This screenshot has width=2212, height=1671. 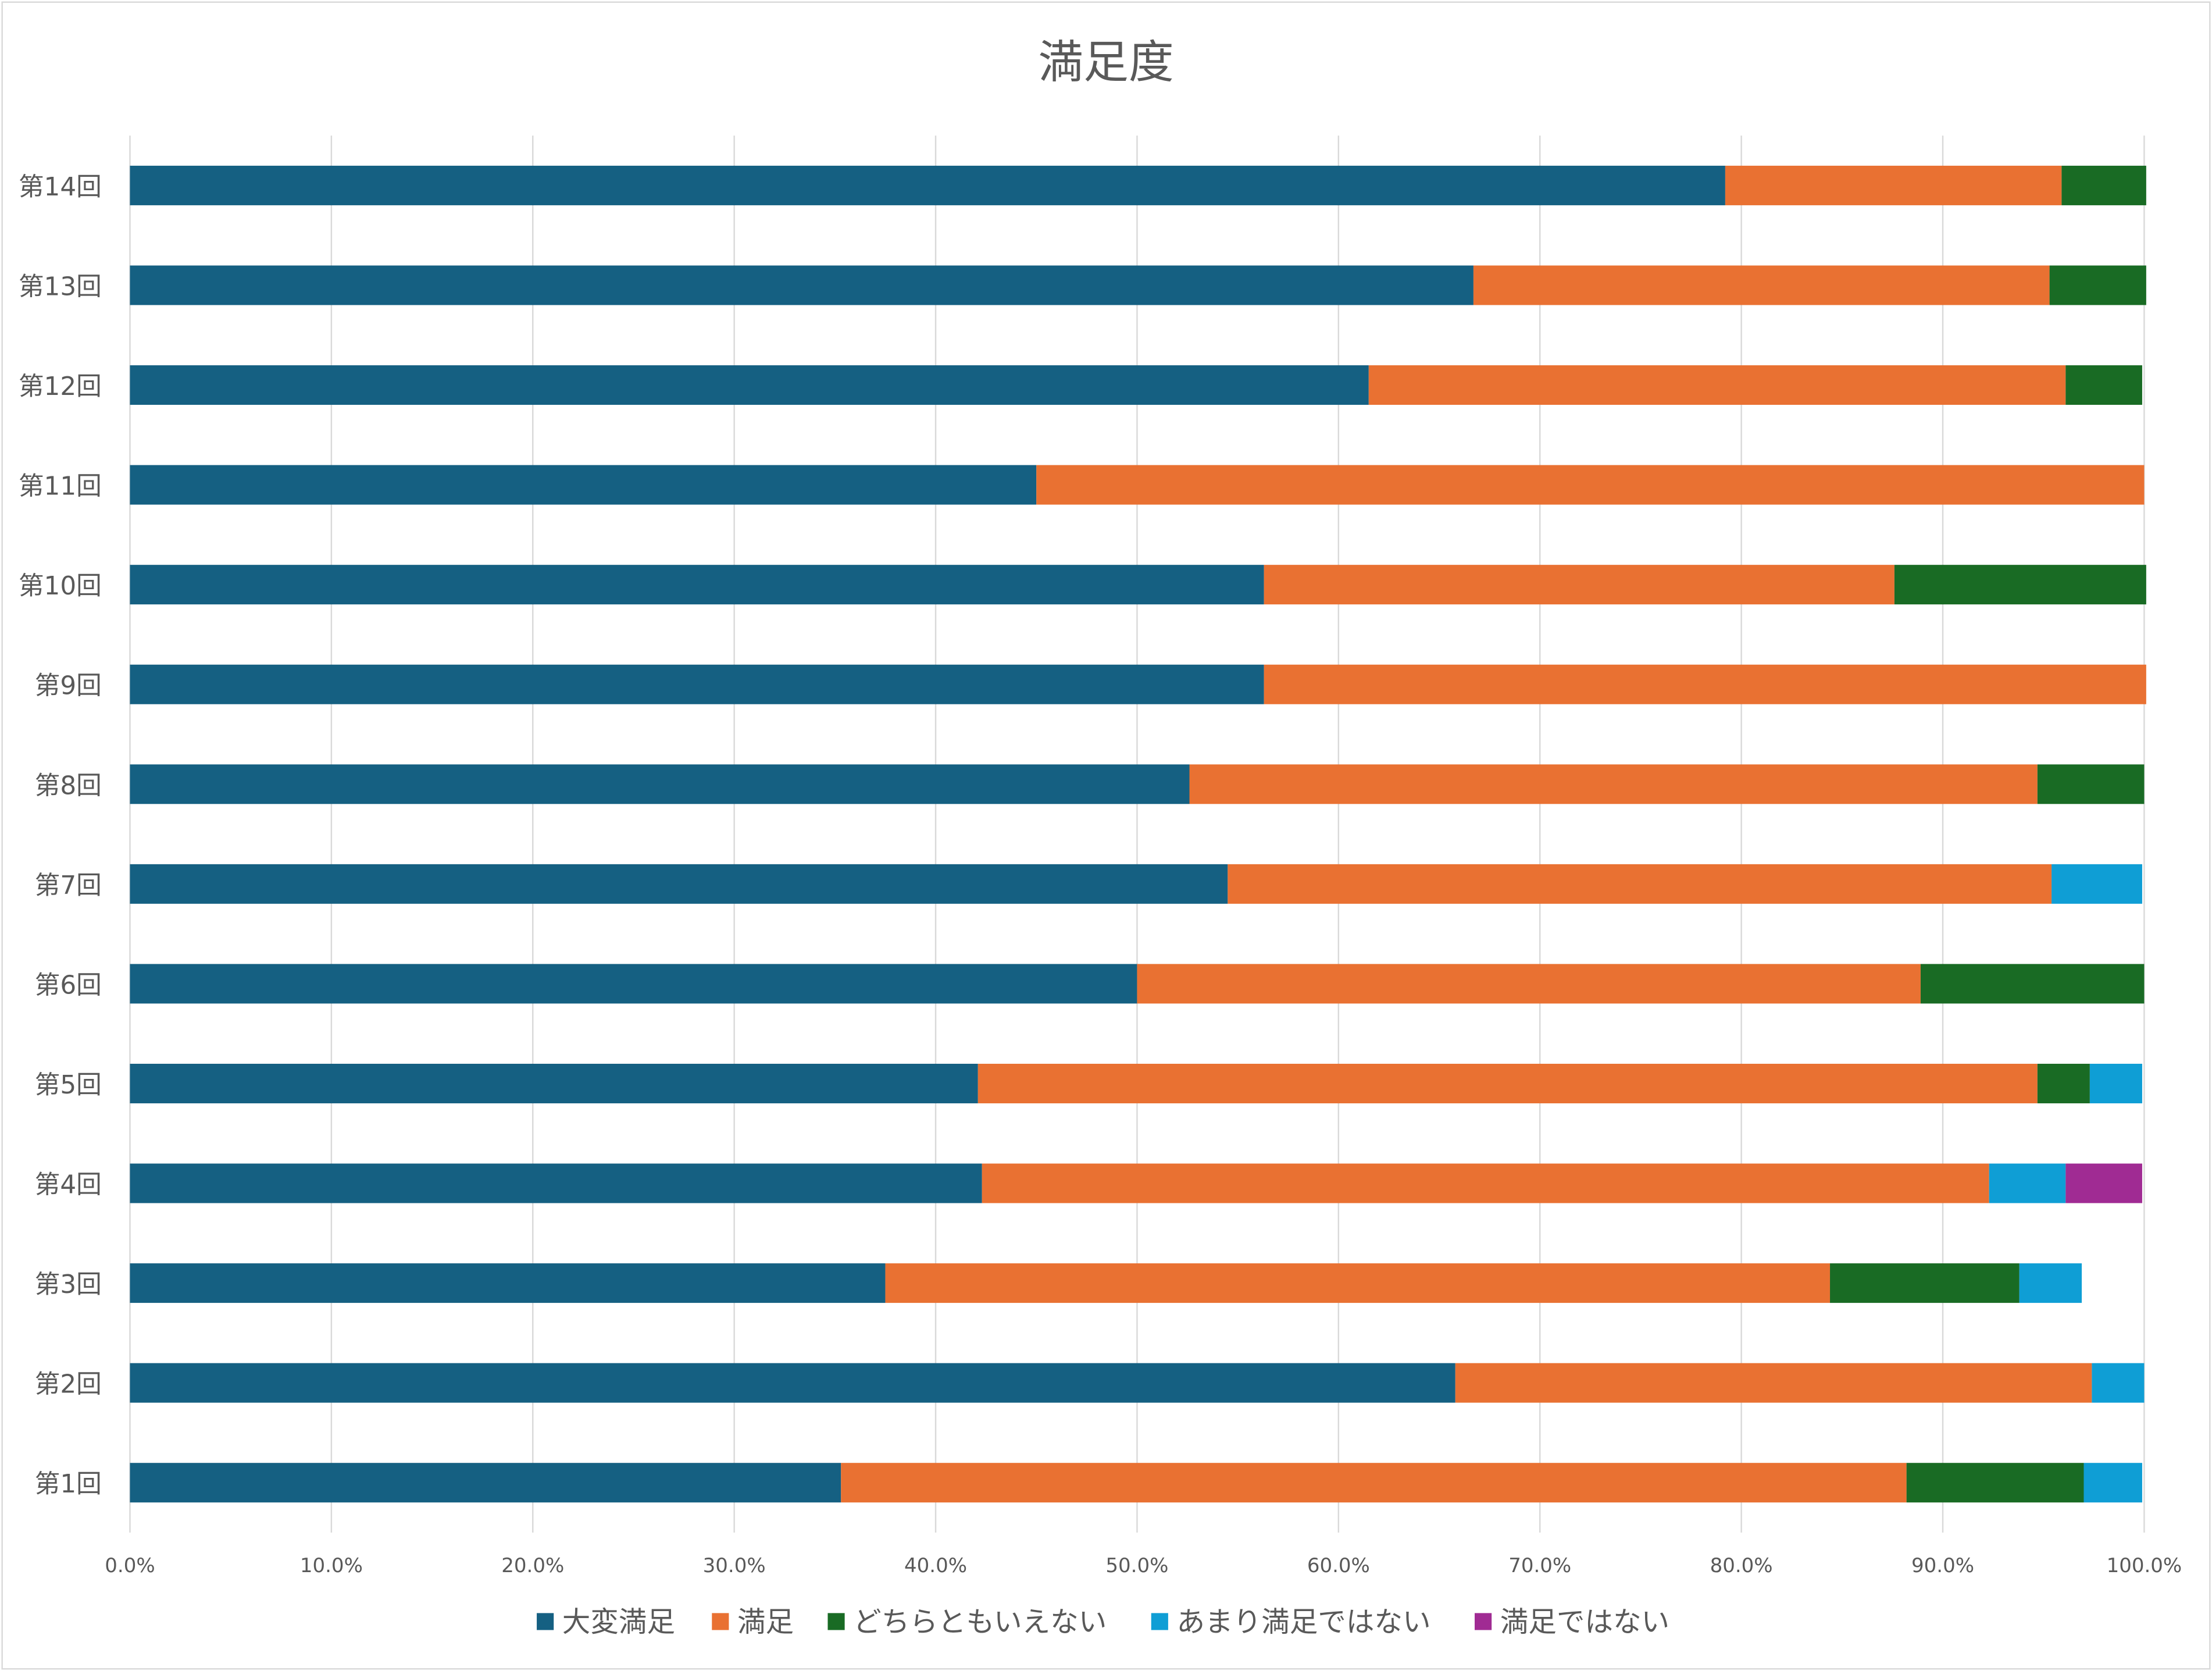 What do you see at coordinates (331, 1565) in the screenshot?
I see `x-tick-label: 10.0%` at bounding box center [331, 1565].